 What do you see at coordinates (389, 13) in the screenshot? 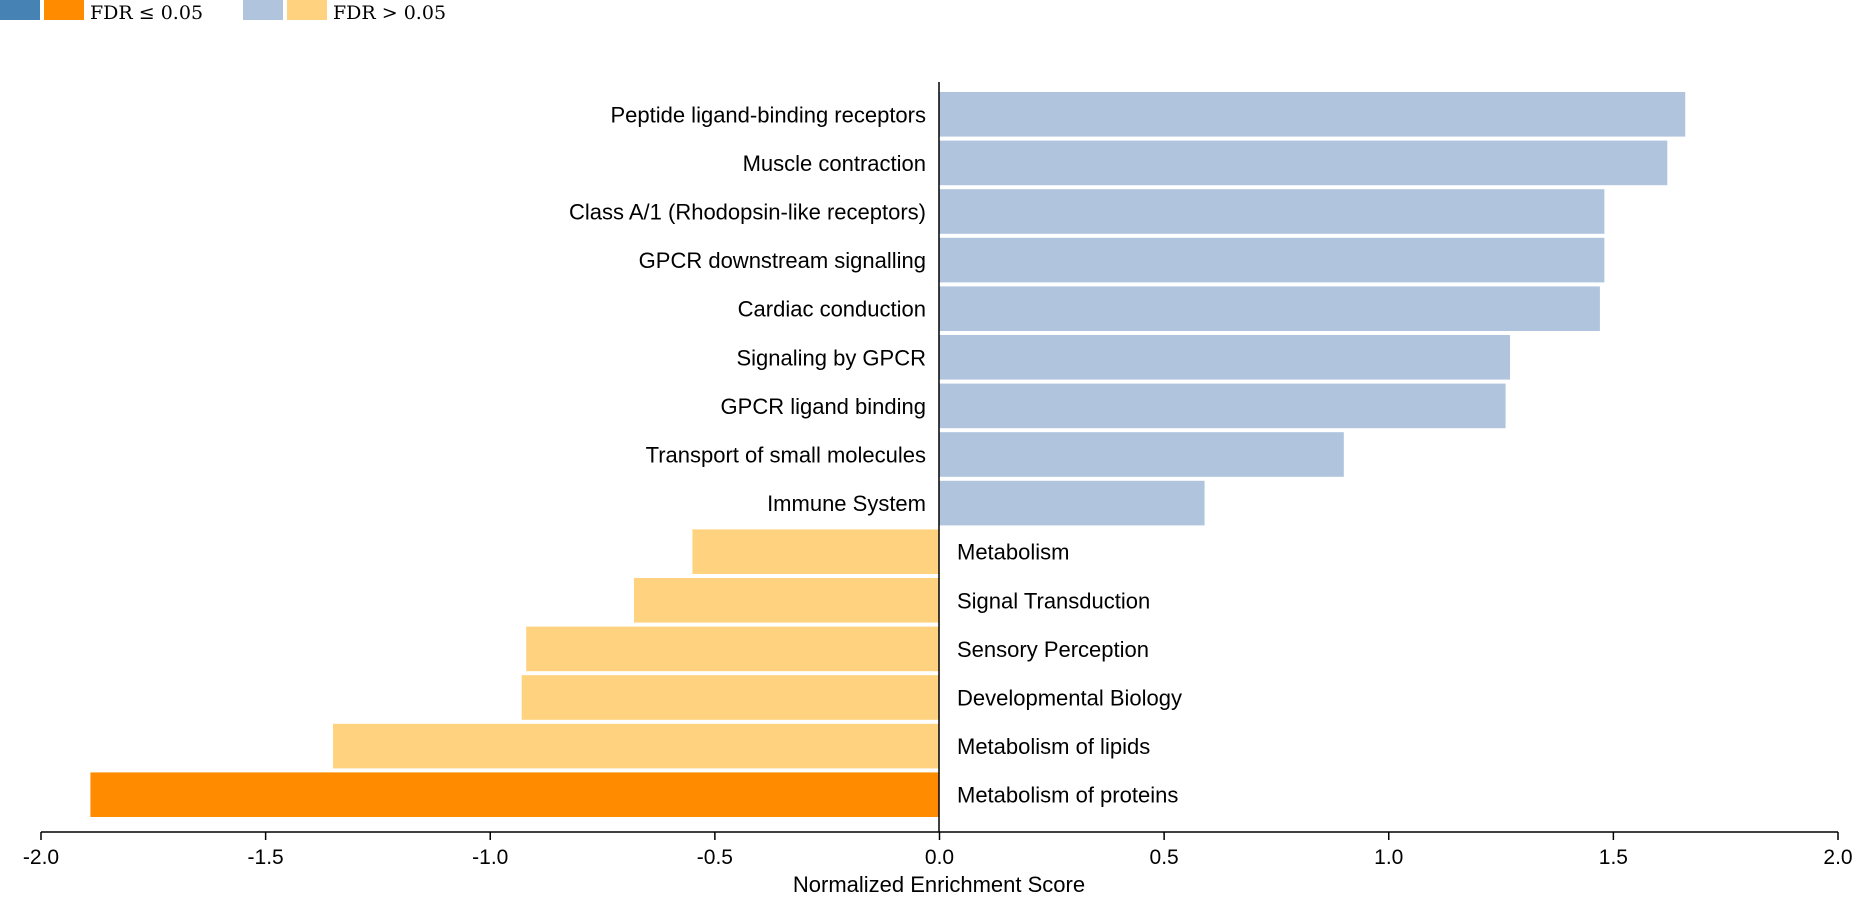
I see `legend-label-not-significant: FDR > 0.05` at bounding box center [389, 13].